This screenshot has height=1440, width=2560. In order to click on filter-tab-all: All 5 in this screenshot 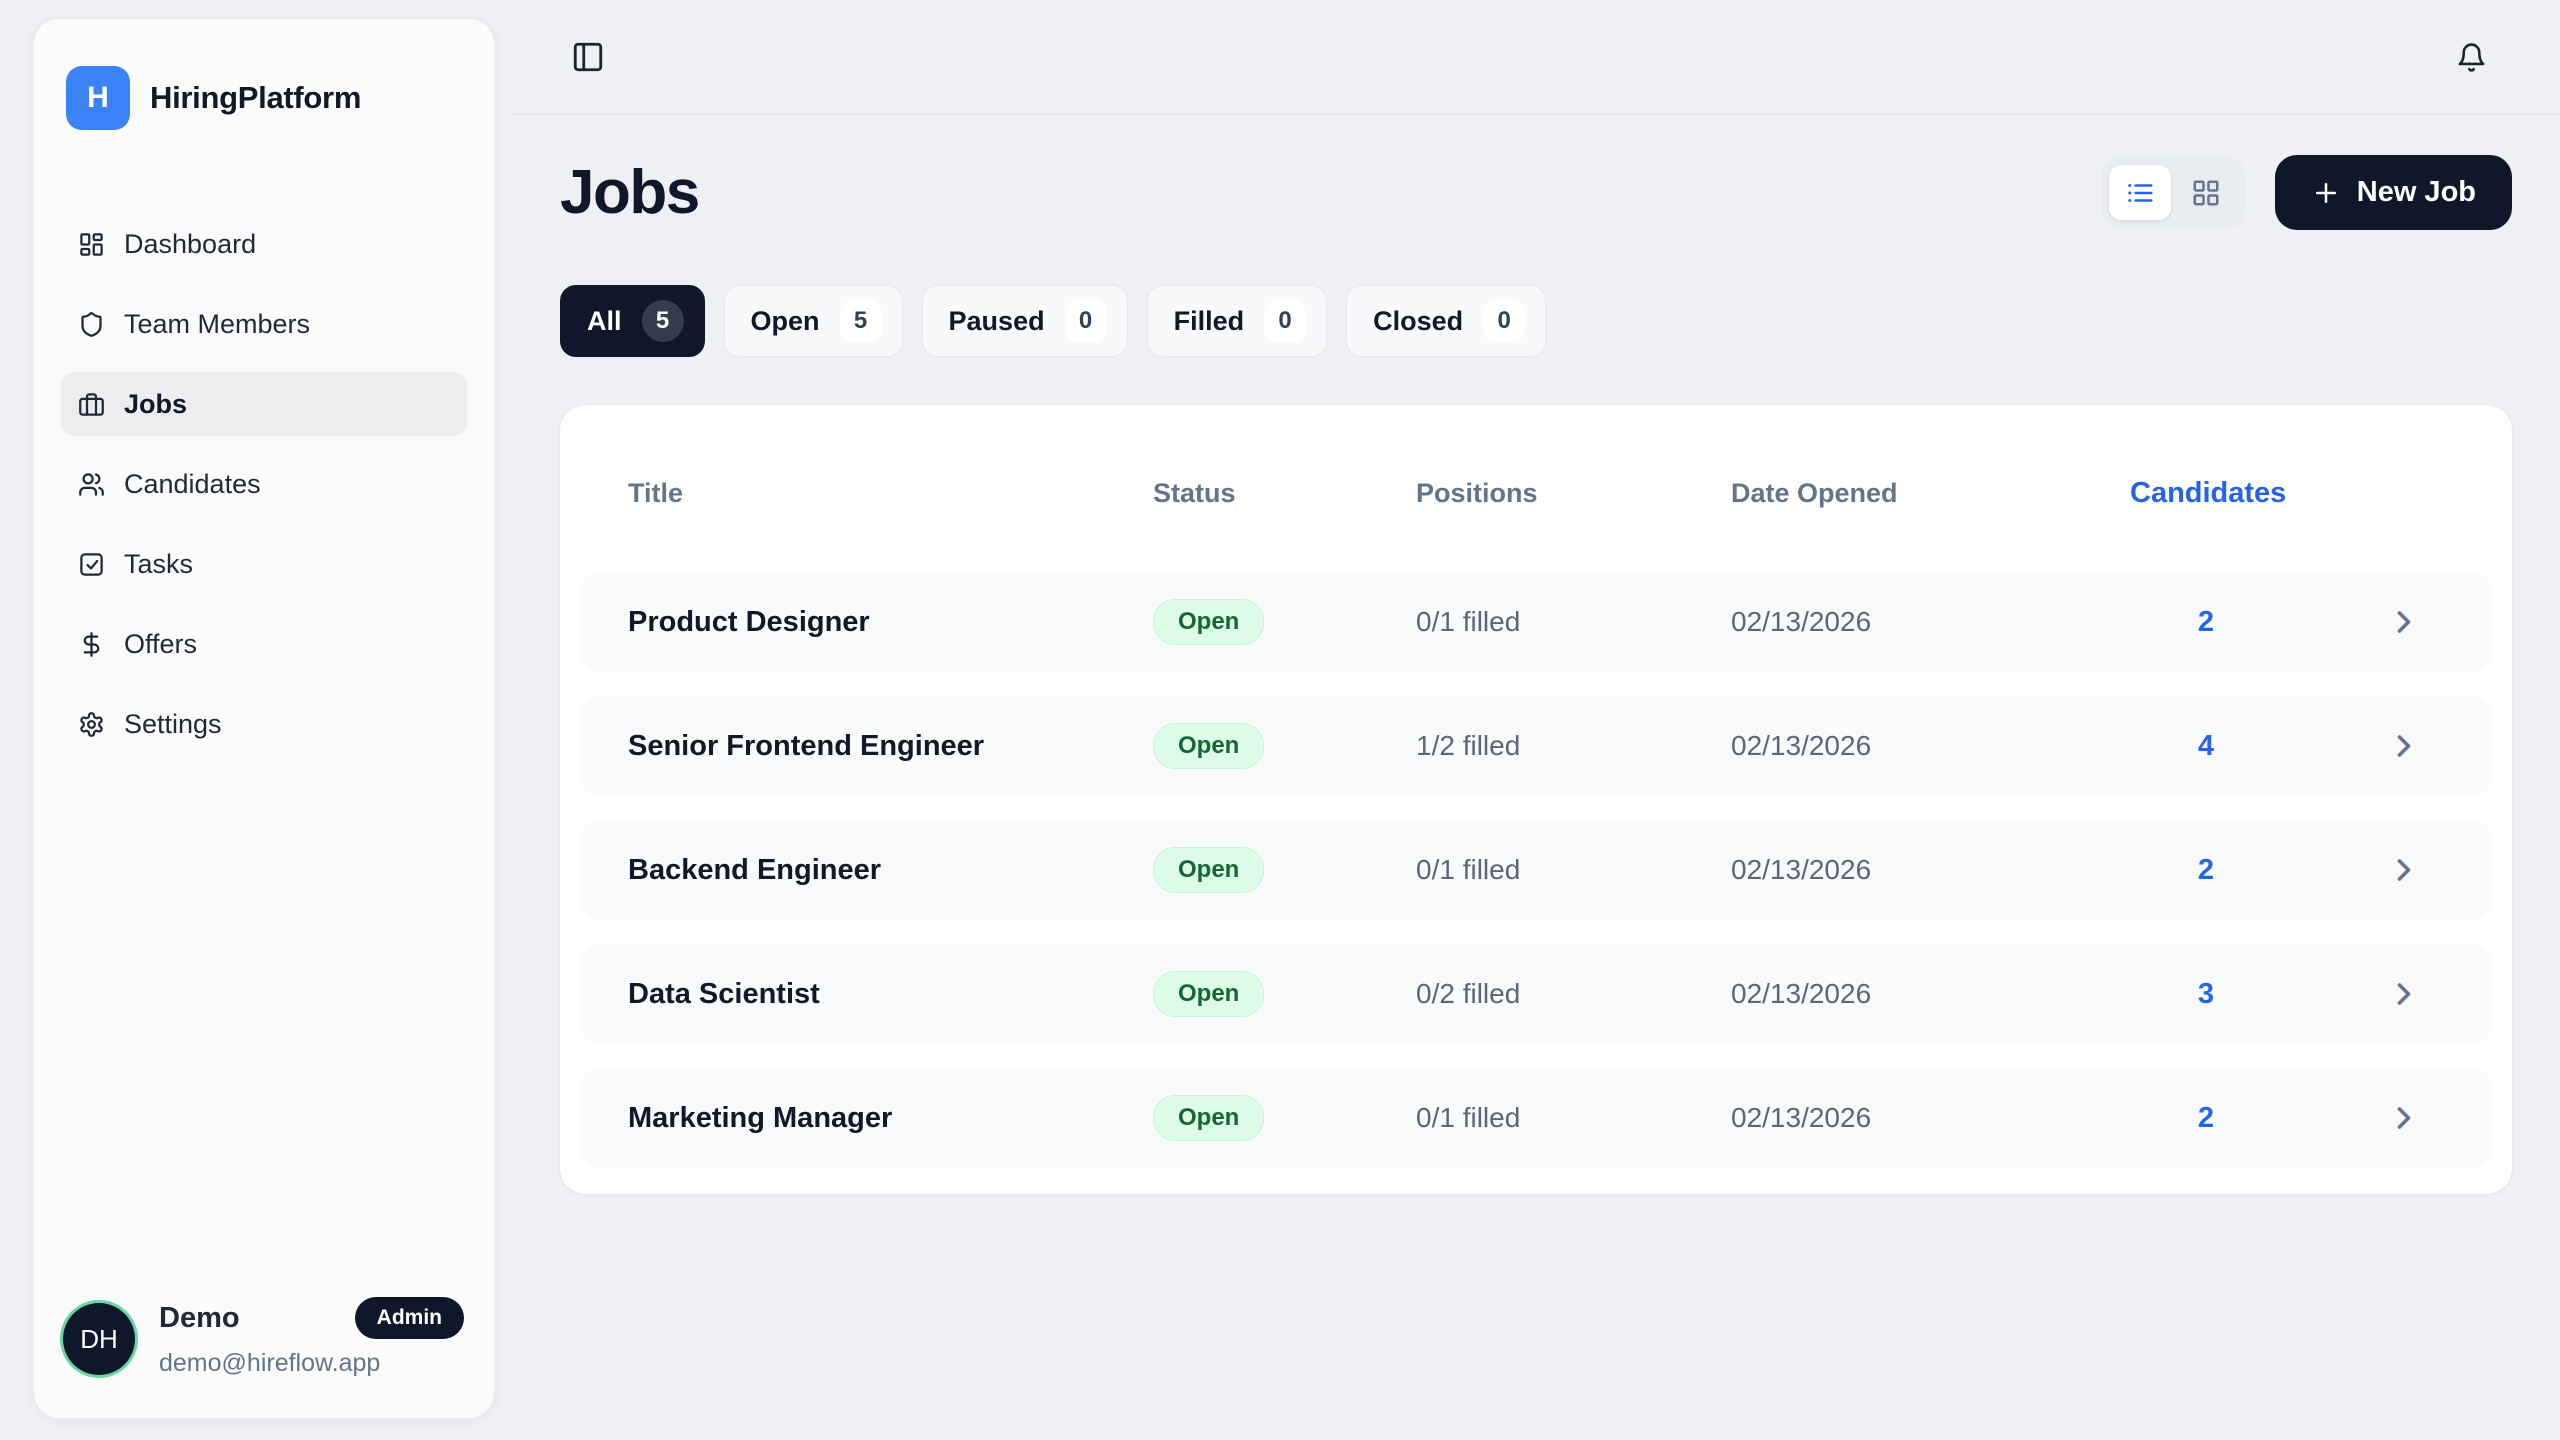, I will do `click(632, 321)`.